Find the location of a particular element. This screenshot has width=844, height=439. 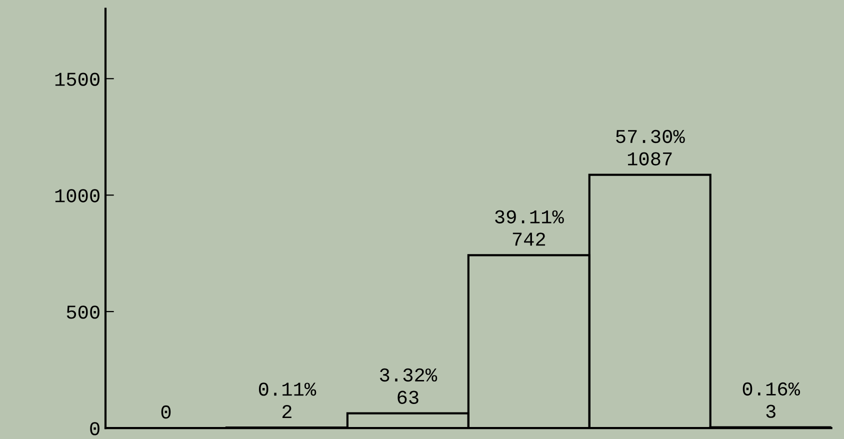

y-tick-label: 500 is located at coordinates (83, 312).